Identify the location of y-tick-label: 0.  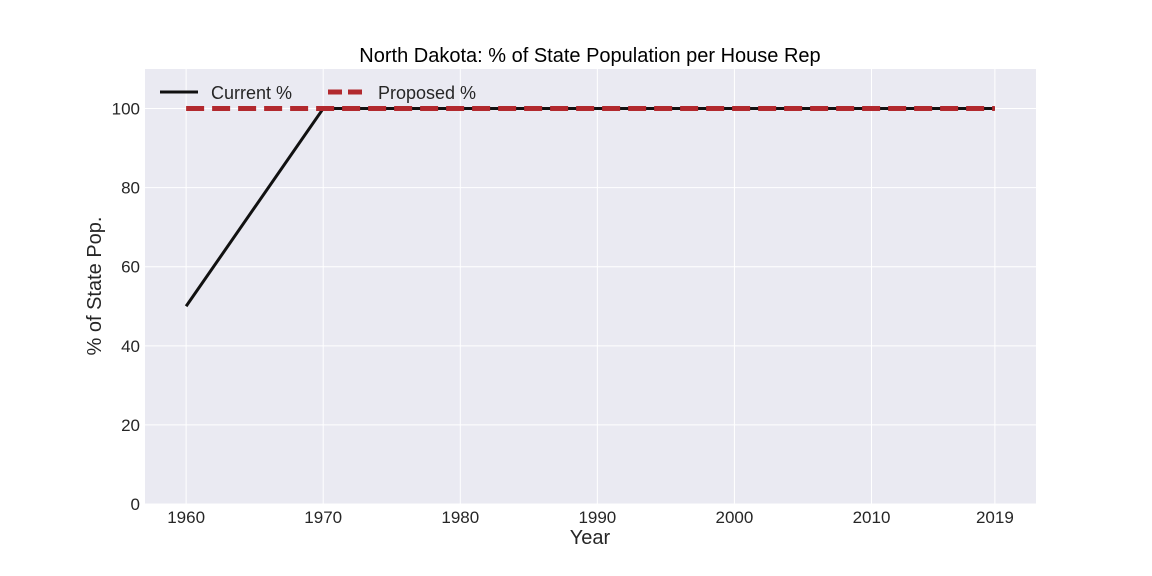
(135, 504).